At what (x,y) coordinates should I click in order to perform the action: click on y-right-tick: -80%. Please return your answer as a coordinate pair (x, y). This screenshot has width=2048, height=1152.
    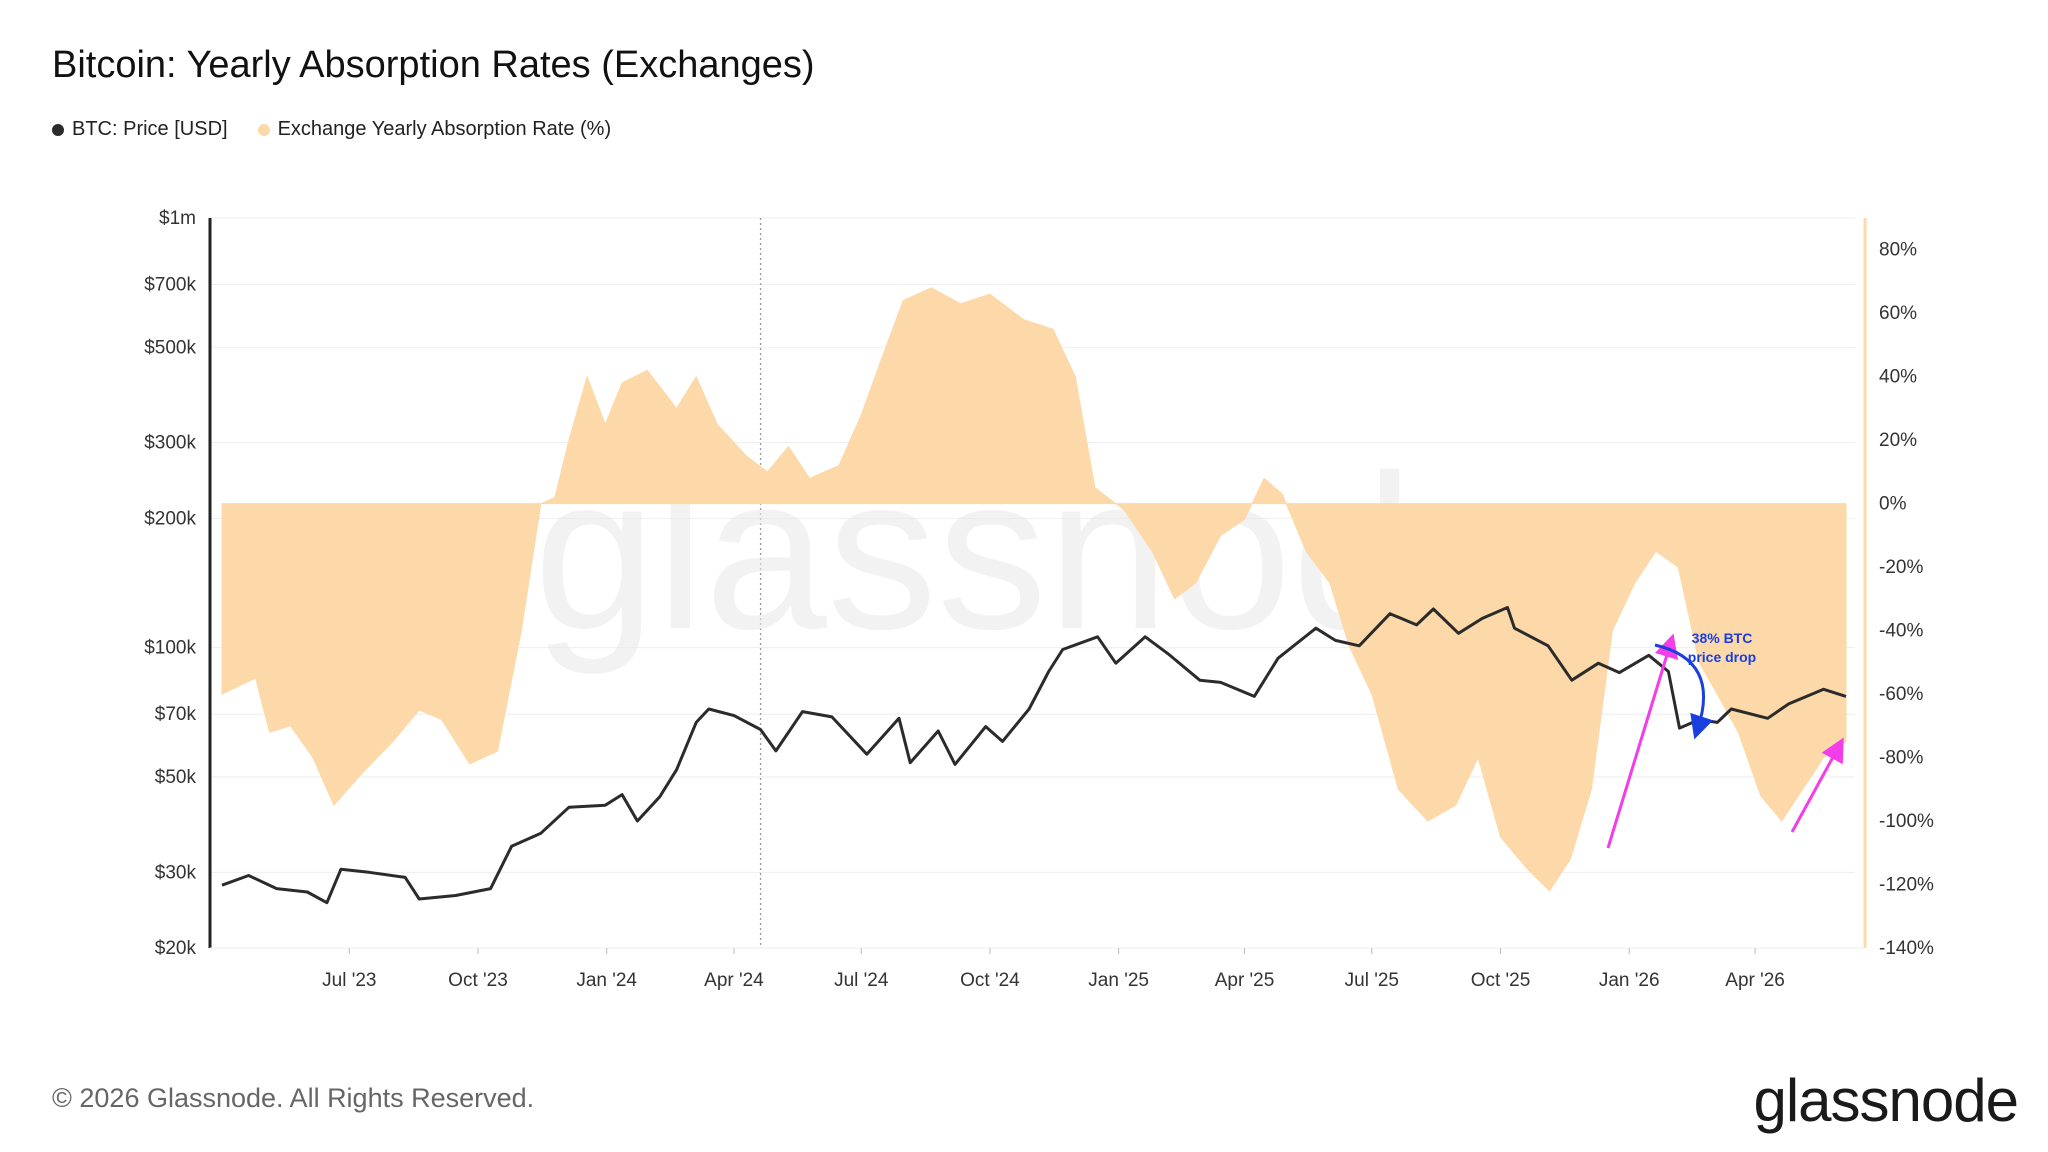
    Looking at the image, I should click on (1901, 758).